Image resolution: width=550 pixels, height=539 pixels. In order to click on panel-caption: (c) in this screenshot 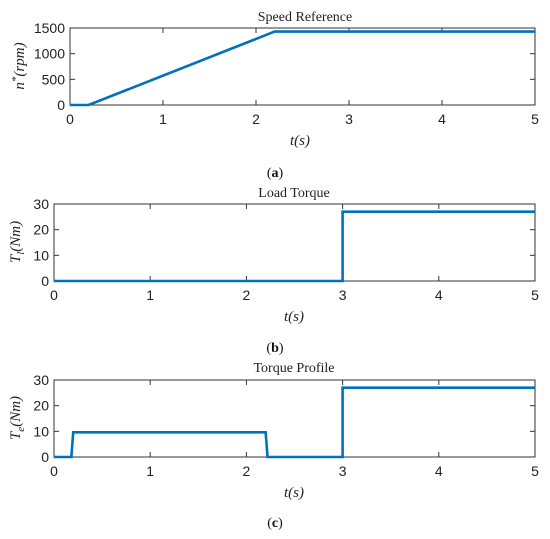, I will do `click(275, 523)`.